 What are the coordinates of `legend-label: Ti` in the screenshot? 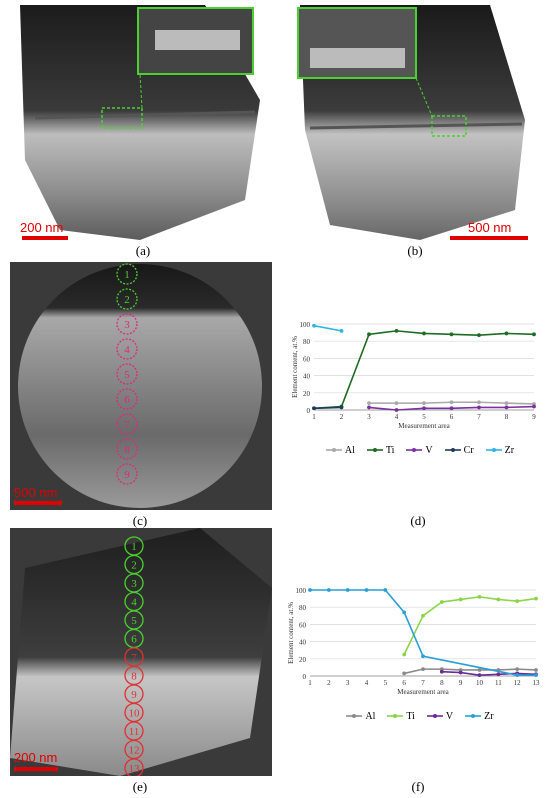 It's located at (390, 450).